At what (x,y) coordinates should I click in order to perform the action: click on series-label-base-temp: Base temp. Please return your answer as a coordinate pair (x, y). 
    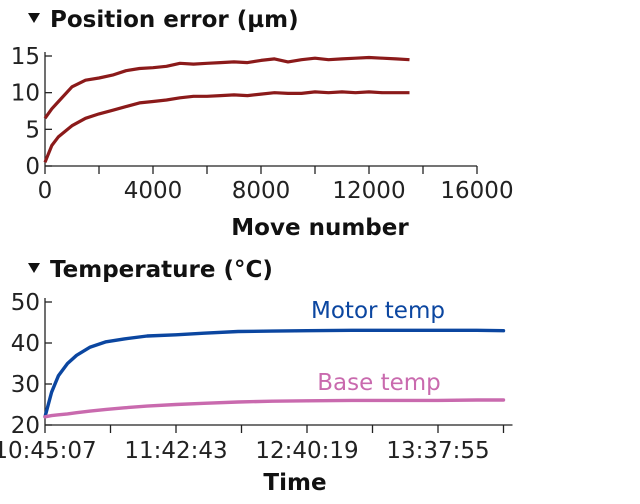
    Looking at the image, I should click on (379, 383).